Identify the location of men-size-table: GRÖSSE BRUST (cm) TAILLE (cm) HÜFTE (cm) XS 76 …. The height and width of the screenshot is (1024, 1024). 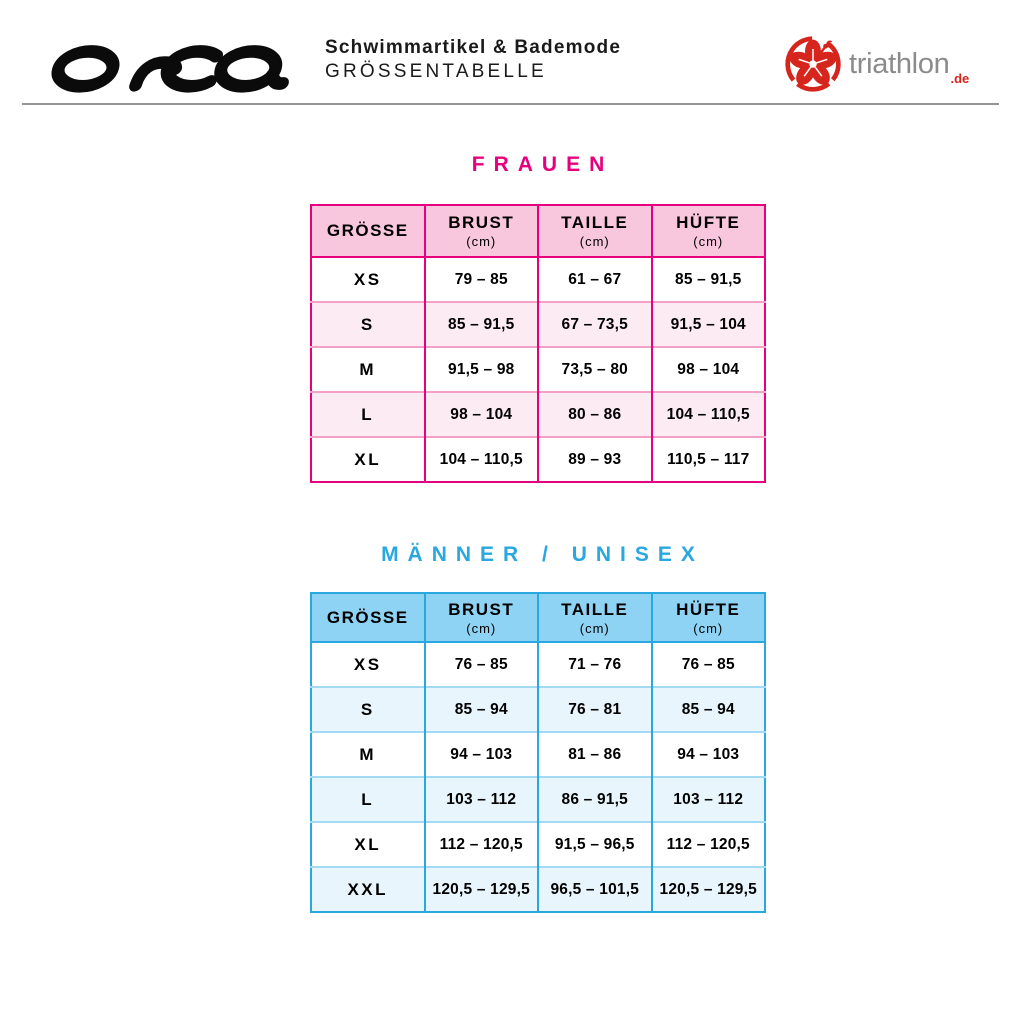
(538, 752).